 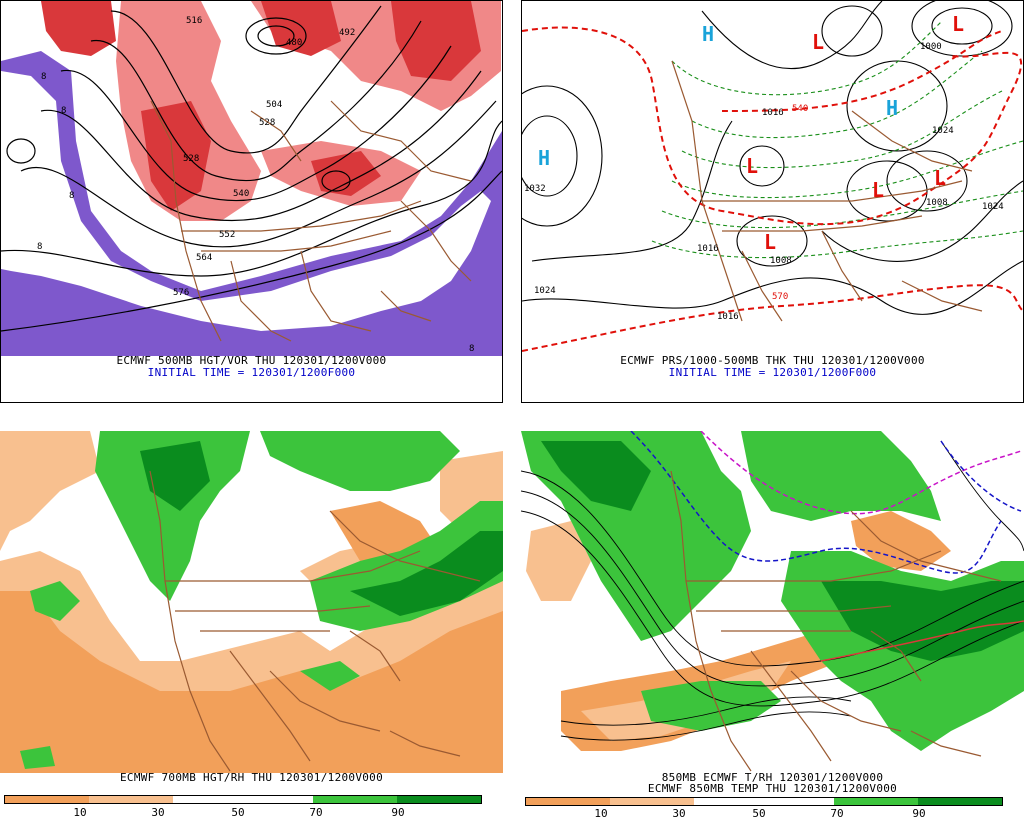 I want to click on contour-label: 480, so click(x=294, y=43).